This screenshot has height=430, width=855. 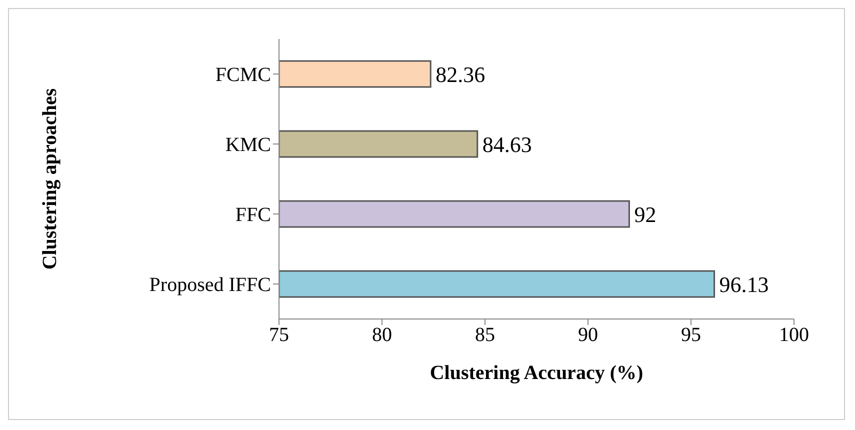 What do you see at coordinates (744, 284) in the screenshot?
I see `data-label: 96.13` at bounding box center [744, 284].